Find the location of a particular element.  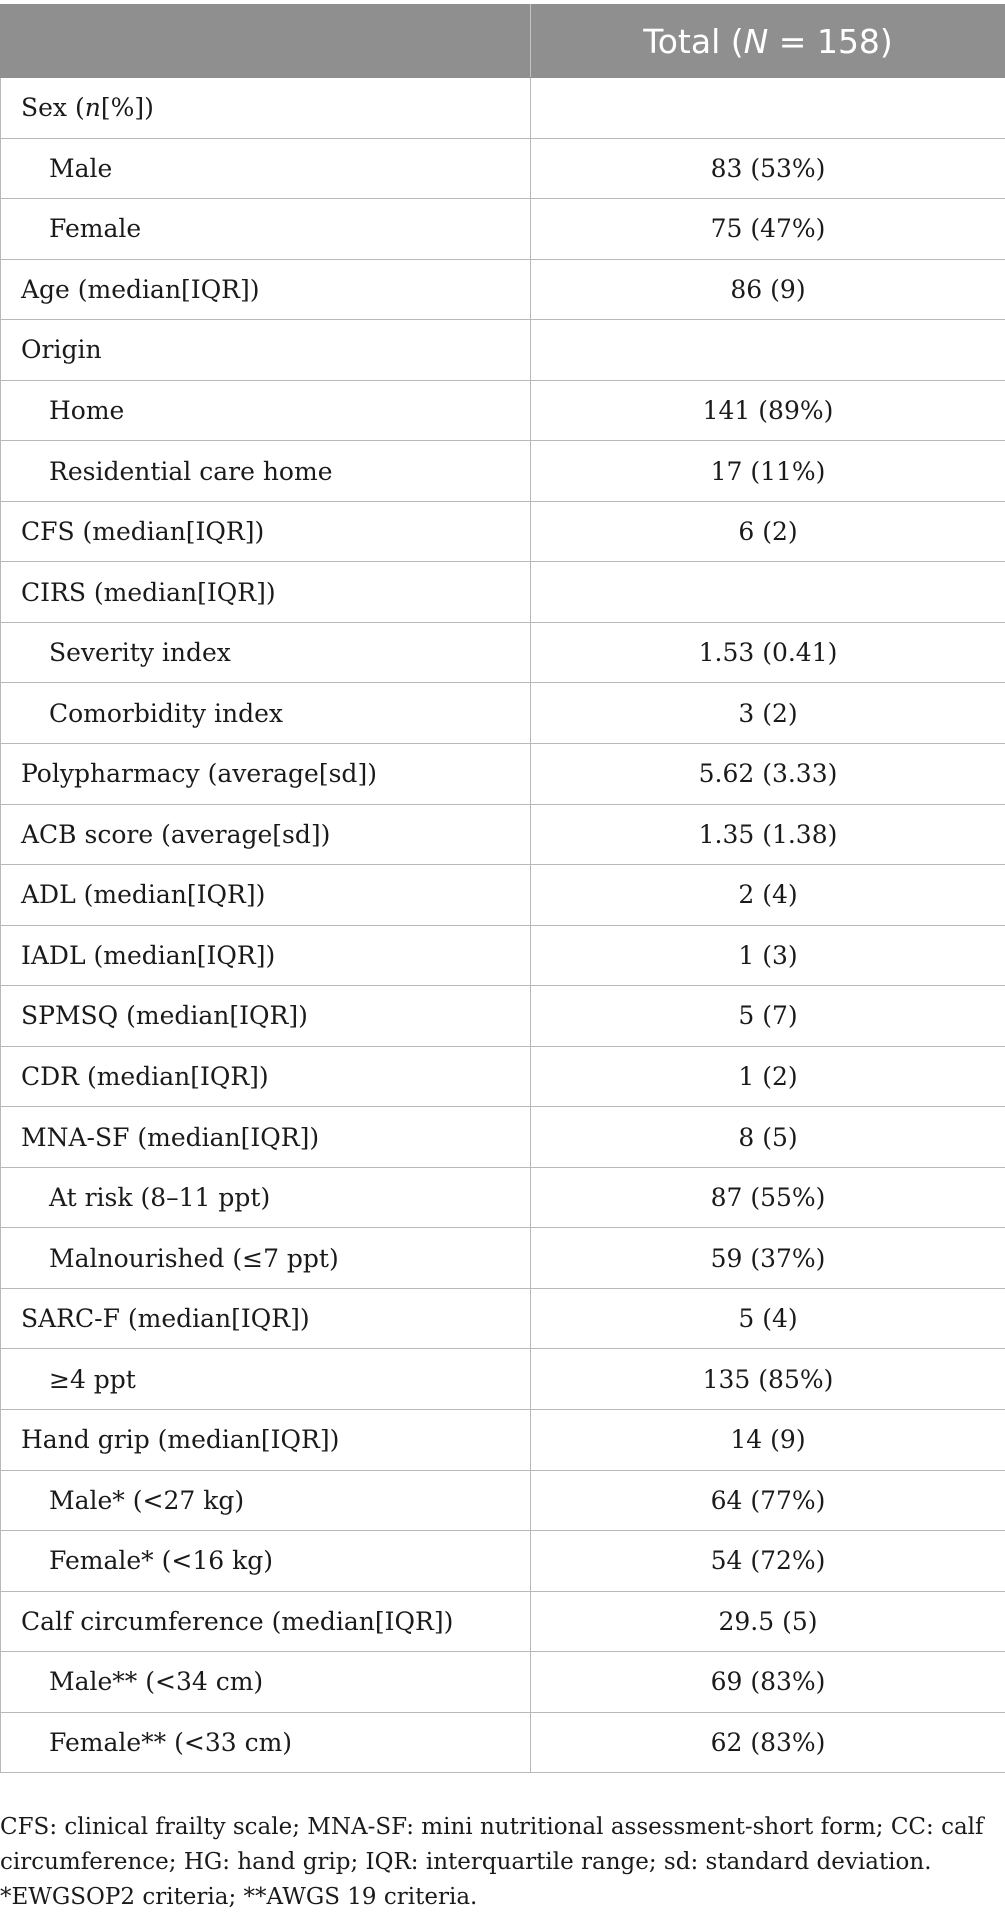

row-label: Male** (<34 cm) is located at coordinates (265, 1682).